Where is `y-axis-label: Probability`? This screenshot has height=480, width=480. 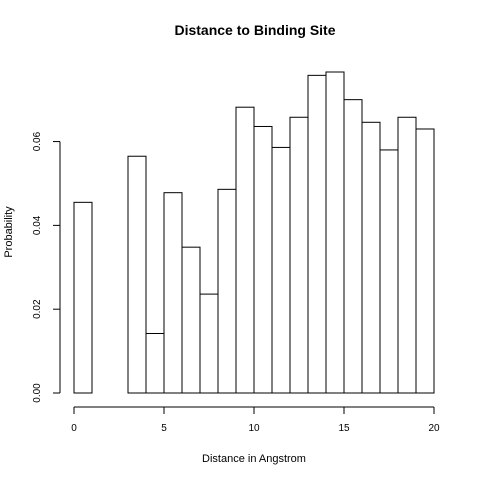 y-axis-label: Probability is located at coordinates (9, 232).